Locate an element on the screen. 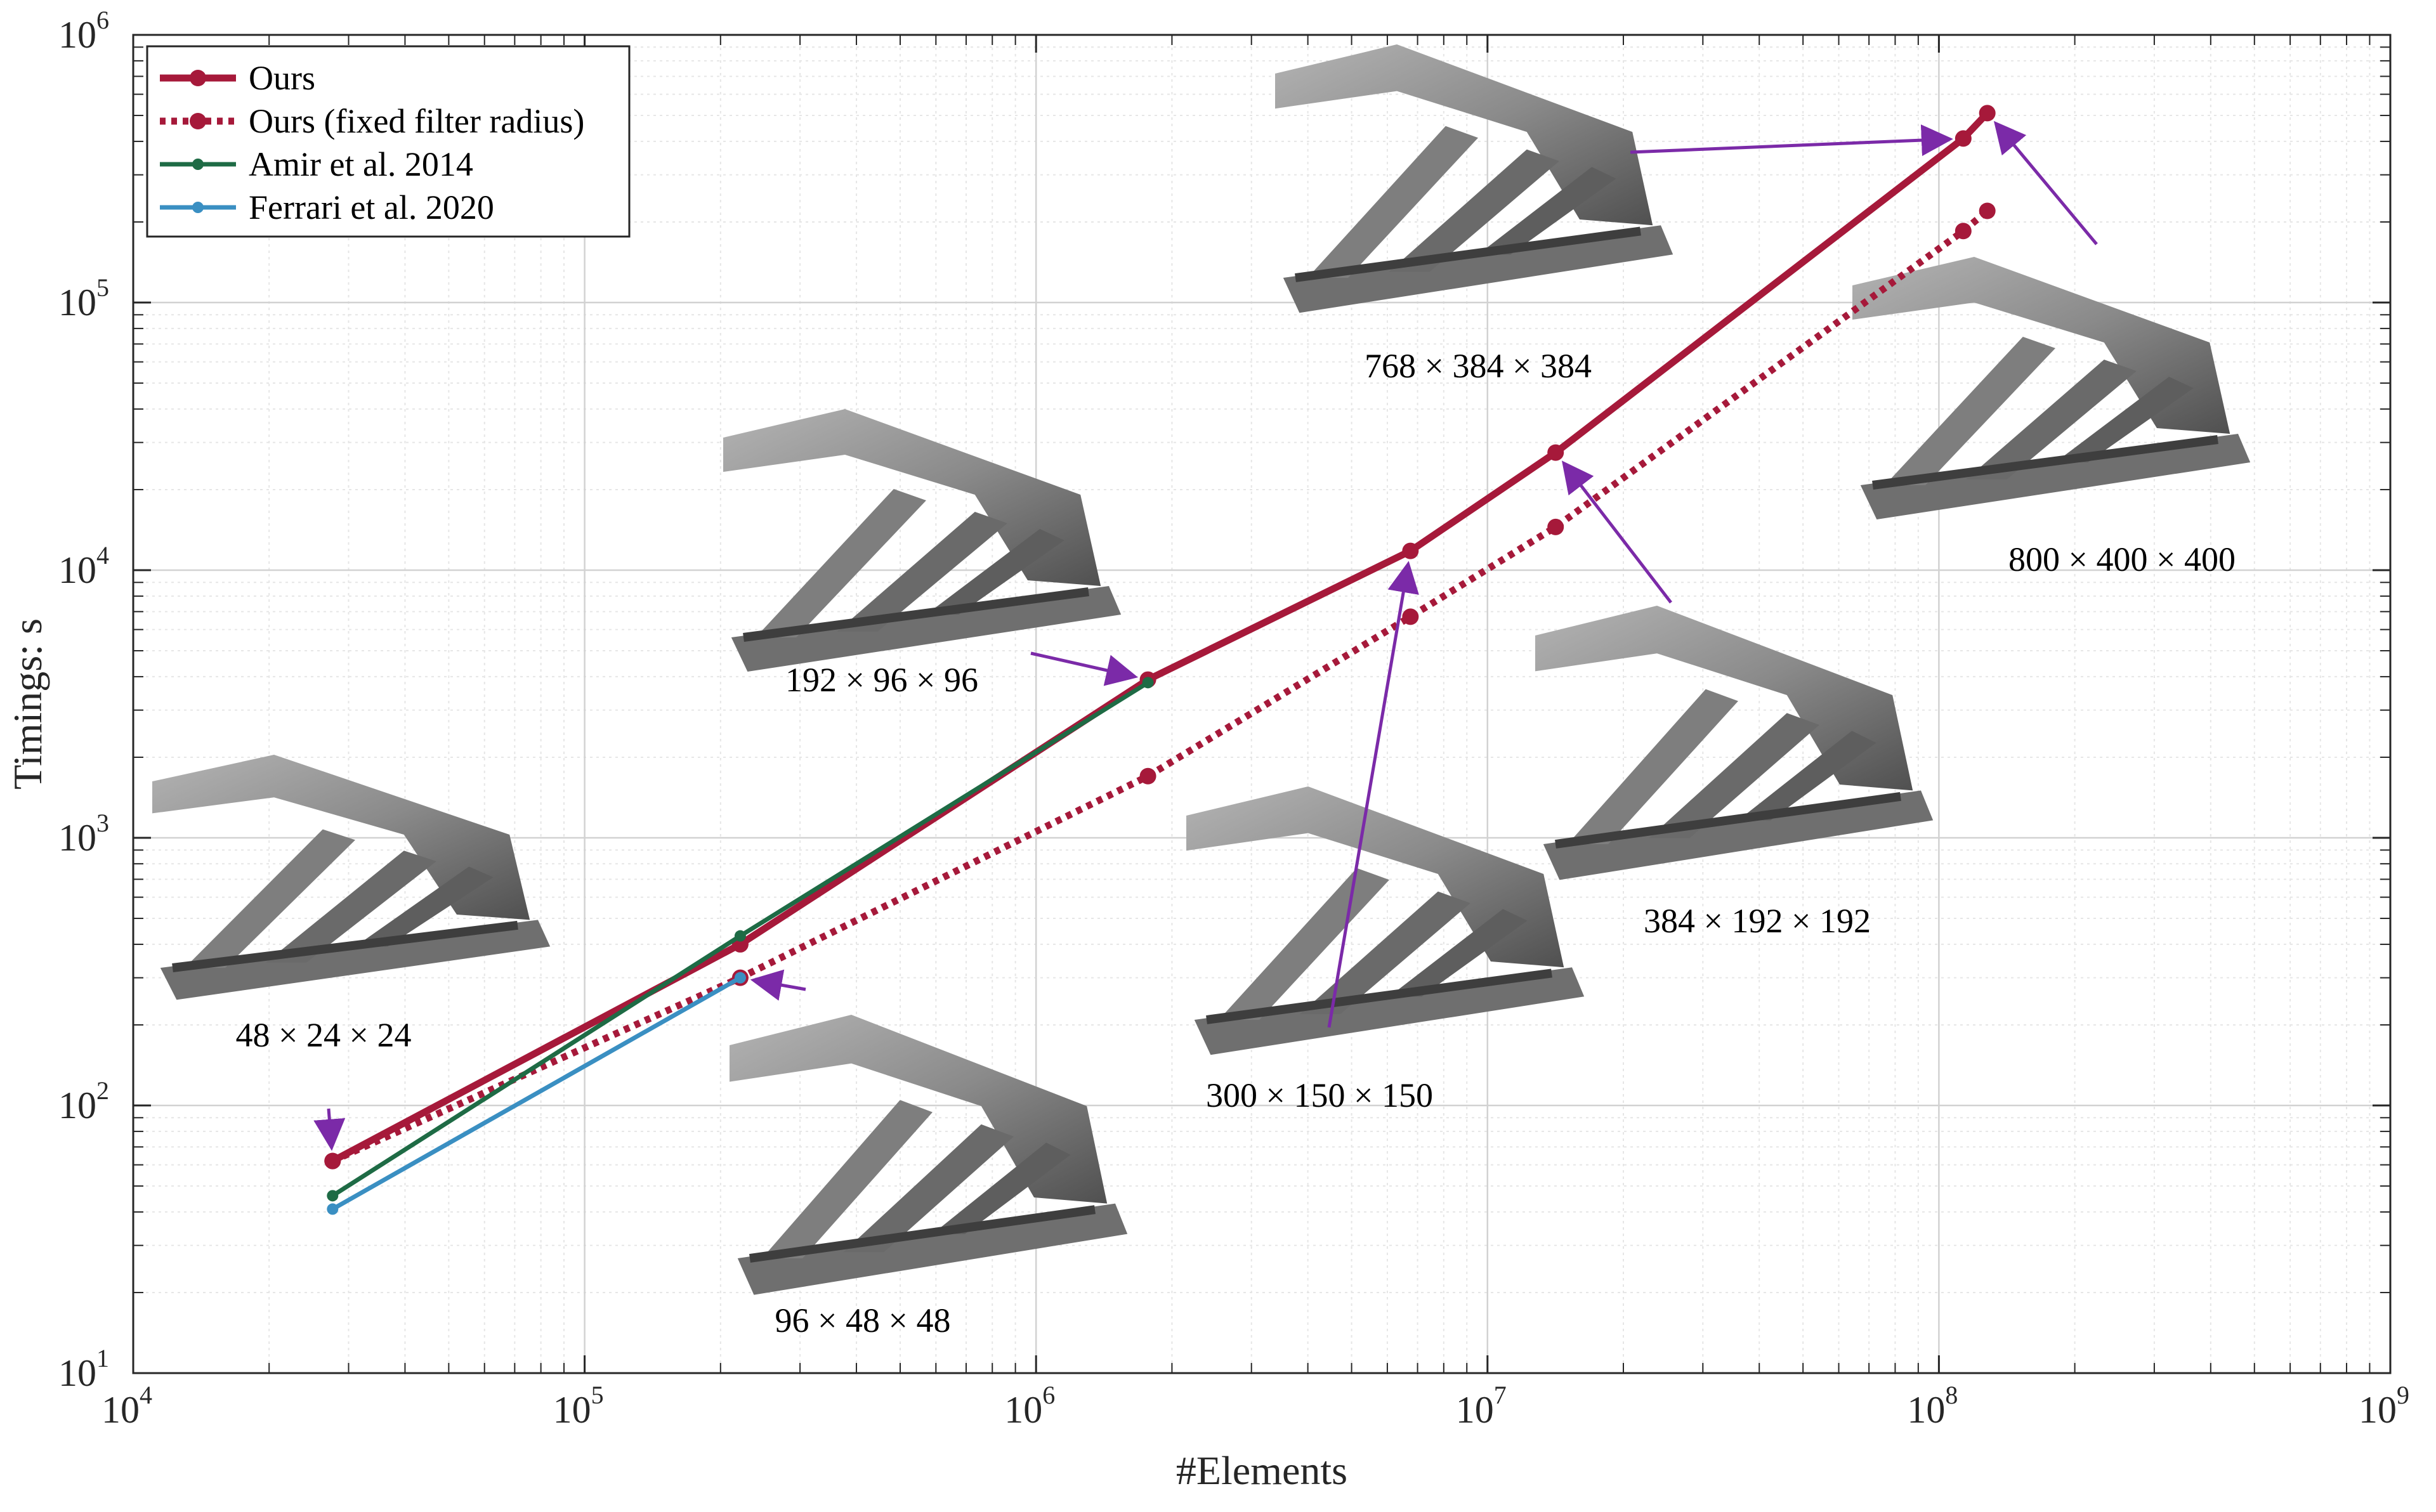 This screenshot has width=2436, height=1512. series-line is located at coordinates (537, 1093).